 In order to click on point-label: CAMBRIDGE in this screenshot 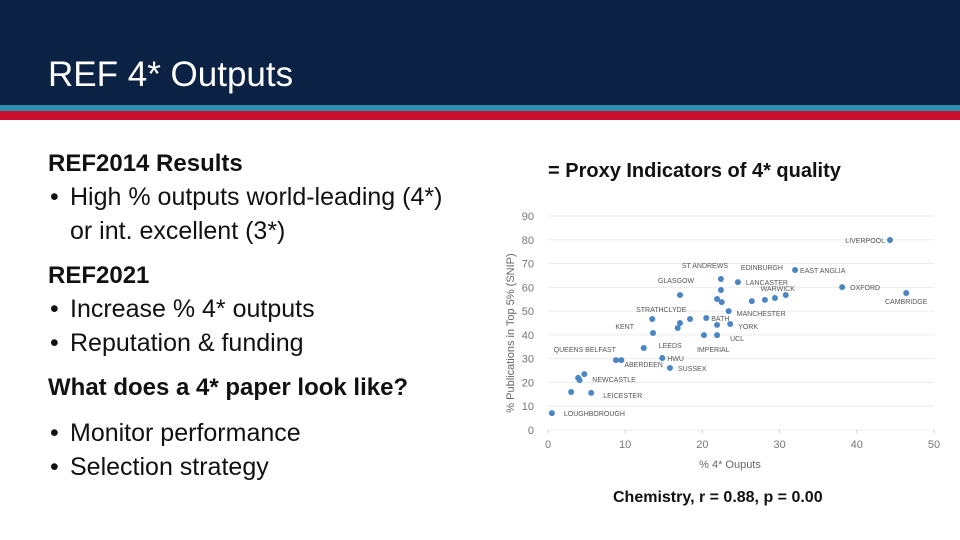, I will do `click(906, 302)`.